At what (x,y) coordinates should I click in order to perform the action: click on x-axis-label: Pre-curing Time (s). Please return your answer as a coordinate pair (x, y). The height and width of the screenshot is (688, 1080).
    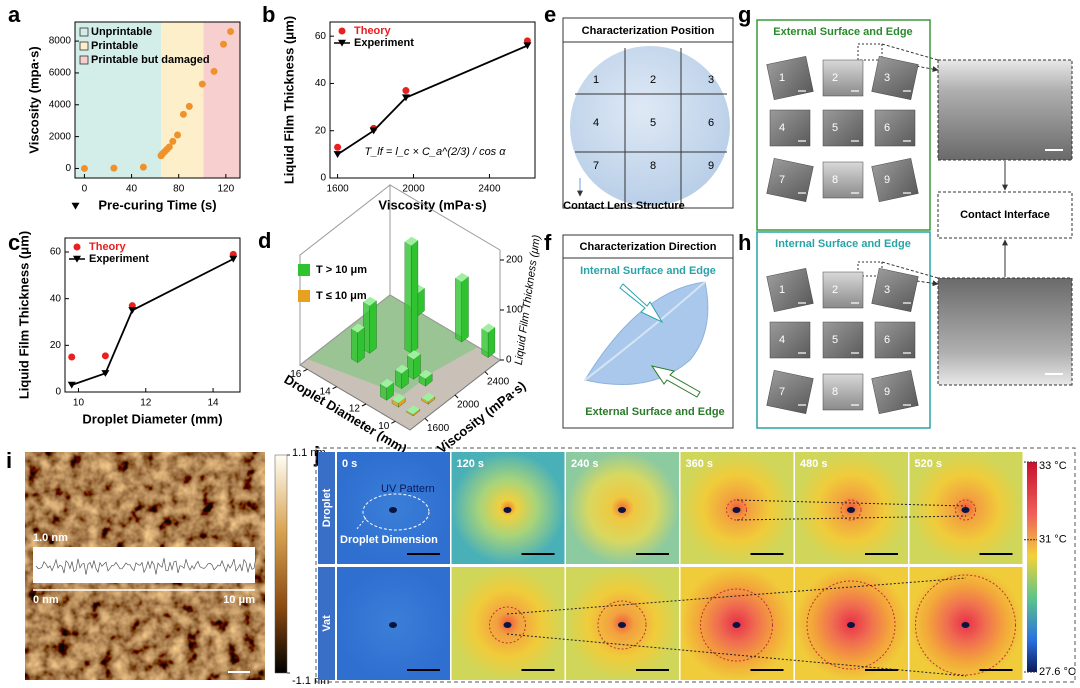
    Looking at the image, I should click on (157, 204).